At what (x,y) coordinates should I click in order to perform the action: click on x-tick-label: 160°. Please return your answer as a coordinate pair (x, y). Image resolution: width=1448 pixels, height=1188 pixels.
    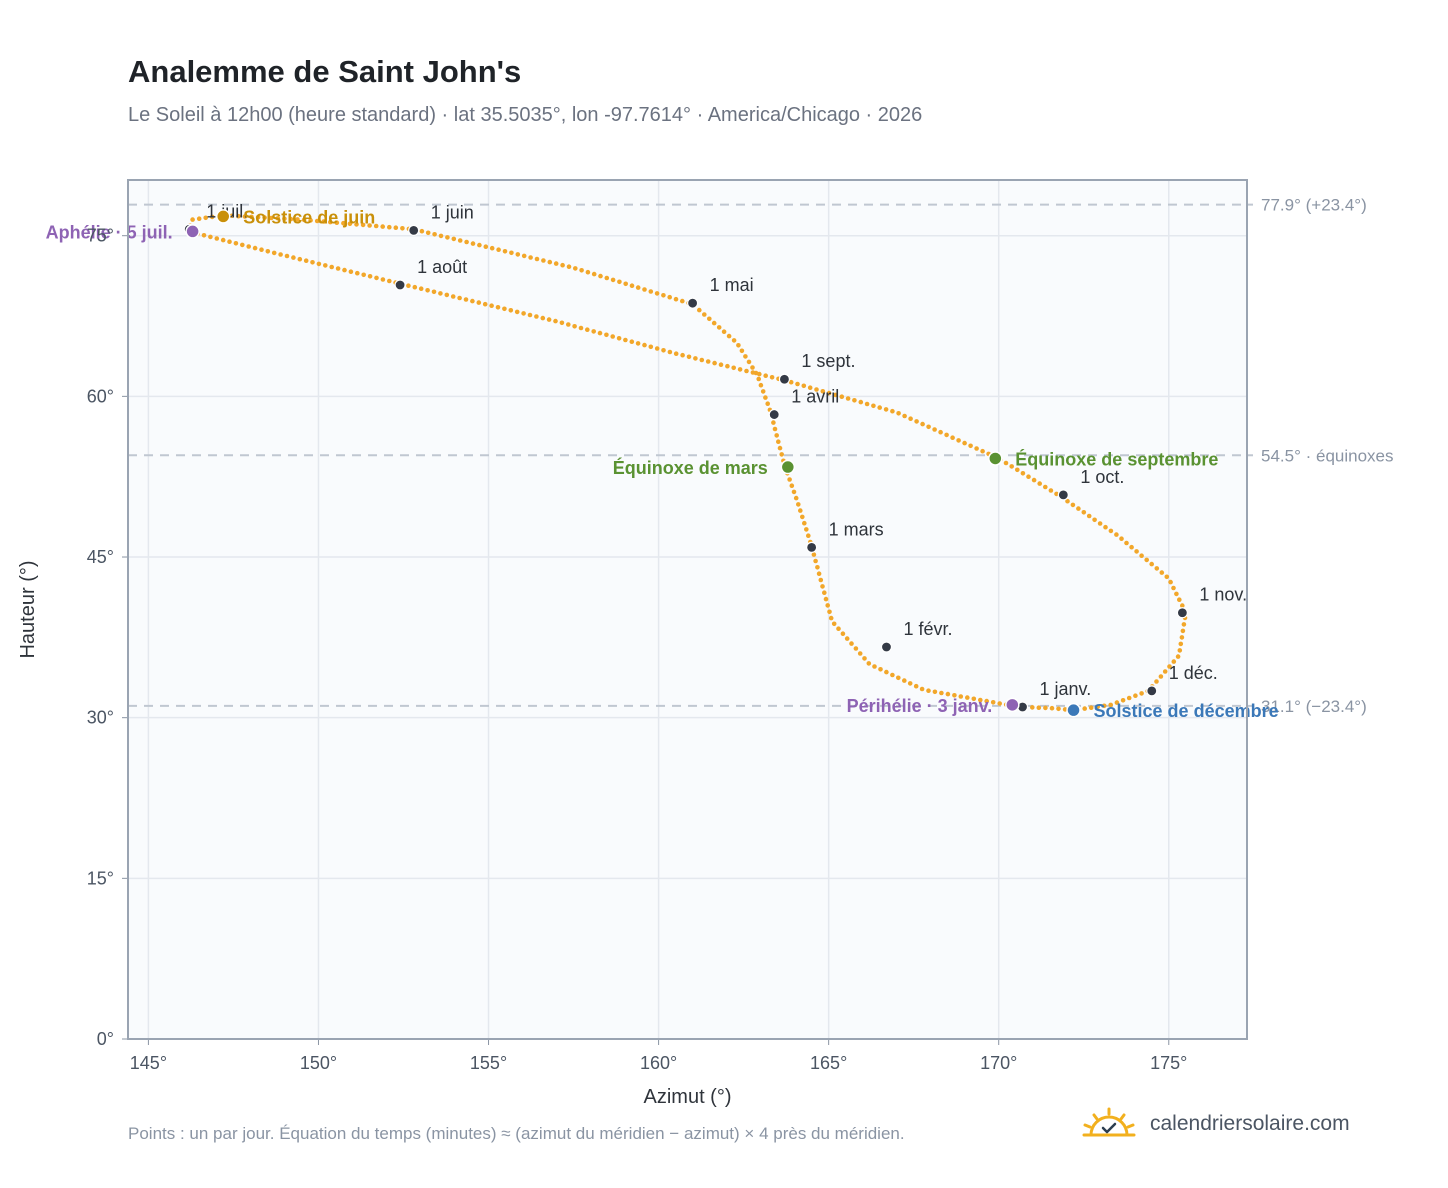
    Looking at the image, I should click on (658, 1063).